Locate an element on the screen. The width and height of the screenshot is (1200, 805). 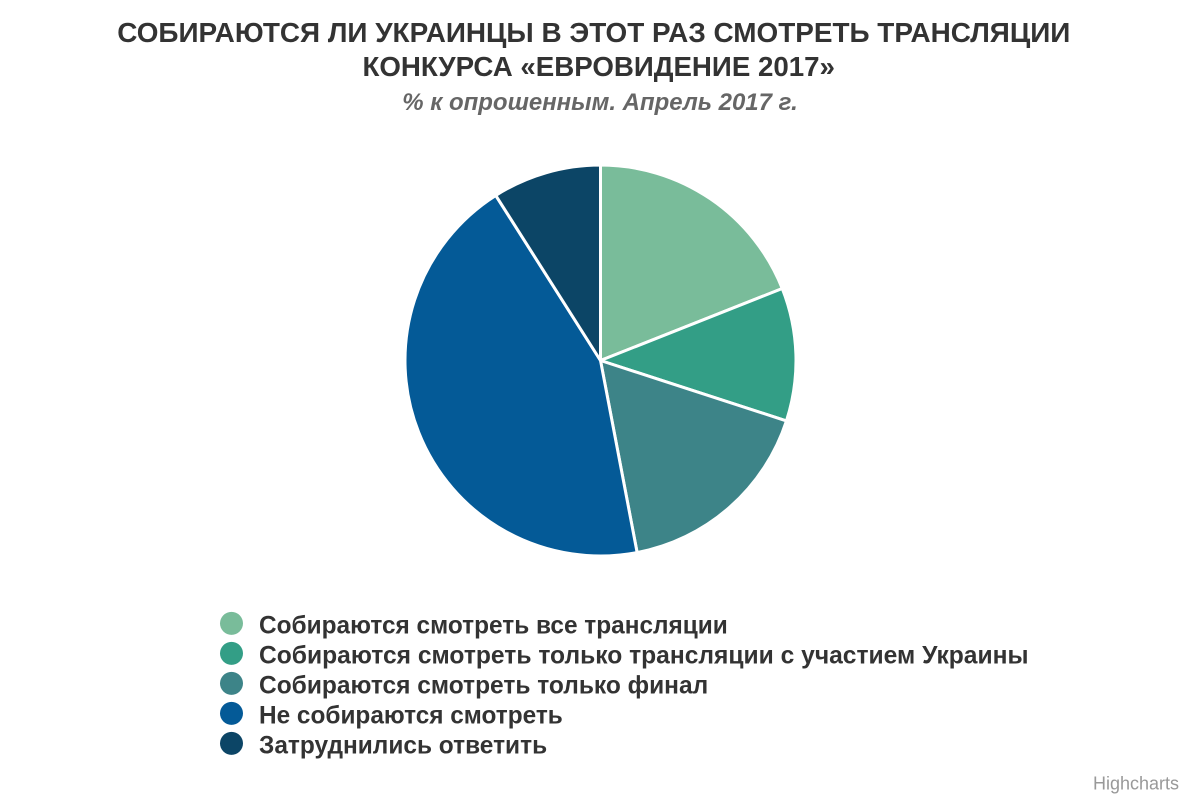
svg-text:Собираются смотреть только фин: Собираются смотреть только финал is located at coordinates (483, 685).